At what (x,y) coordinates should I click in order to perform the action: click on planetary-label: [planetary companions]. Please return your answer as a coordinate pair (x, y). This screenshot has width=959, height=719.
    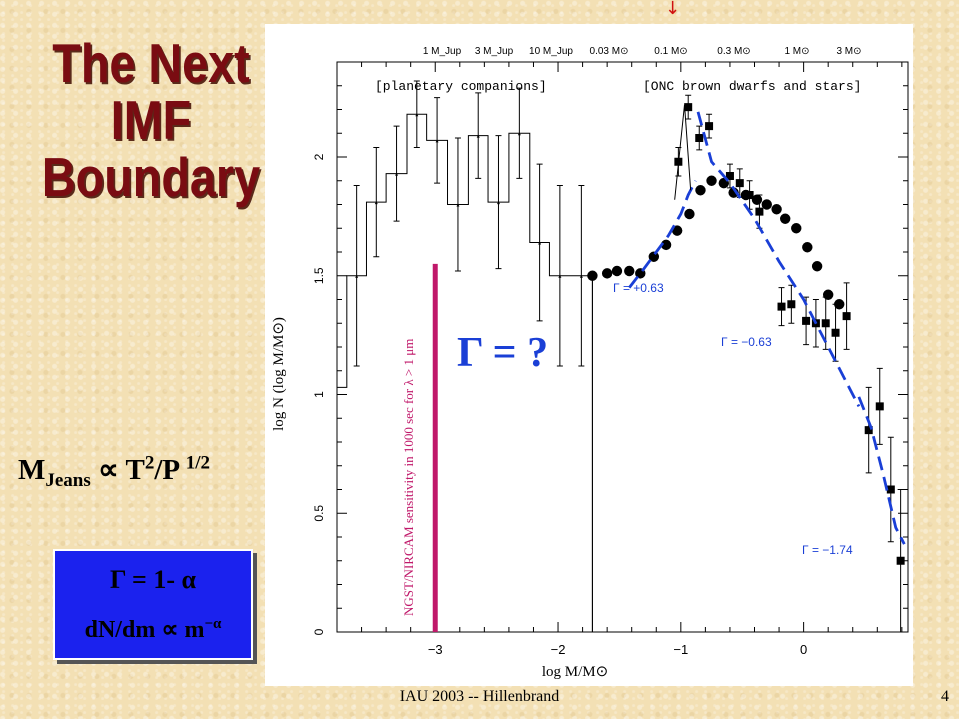
    Looking at the image, I should click on (461, 86).